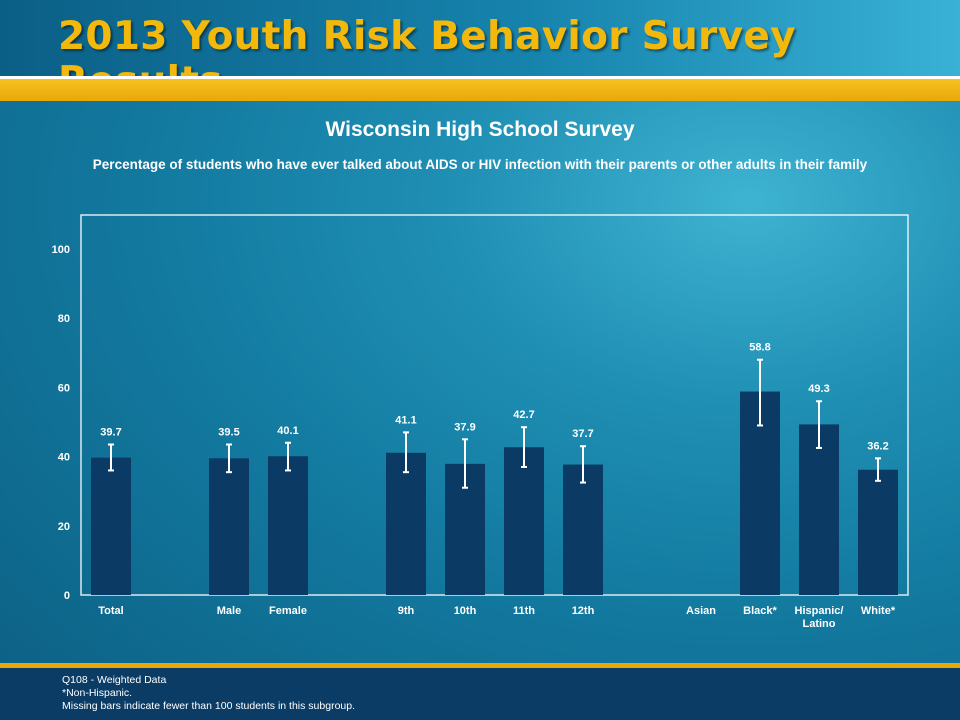  Describe the element at coordinates (818, 389) in the screenshot. I see `data-label: 49.3` at that location.